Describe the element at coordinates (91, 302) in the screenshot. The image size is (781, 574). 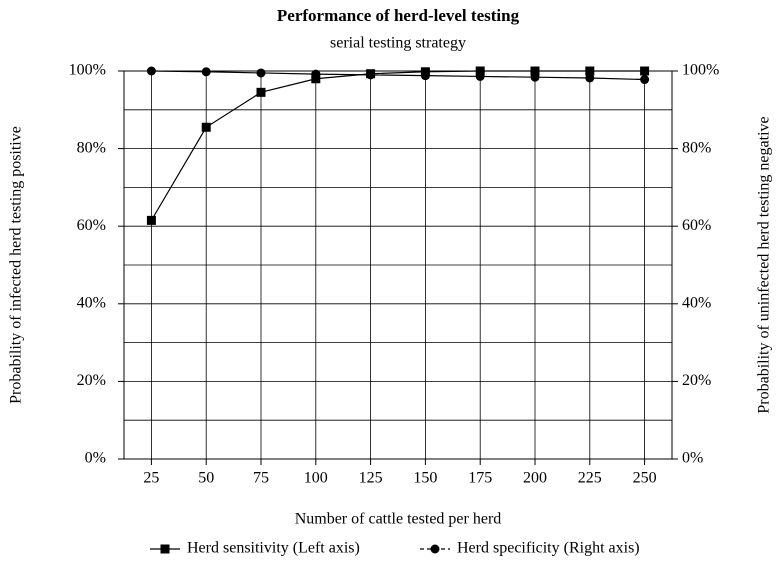
I see `y-tick-label: 40%` at that location.